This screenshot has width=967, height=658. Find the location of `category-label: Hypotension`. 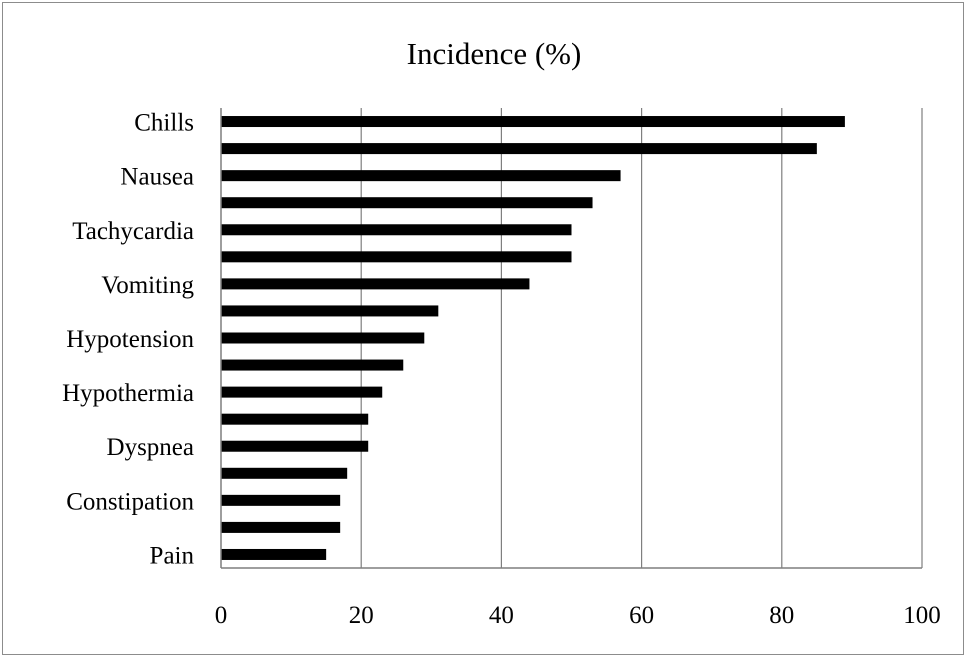

category-label: Hypotension is located at coordinates (130, 339).